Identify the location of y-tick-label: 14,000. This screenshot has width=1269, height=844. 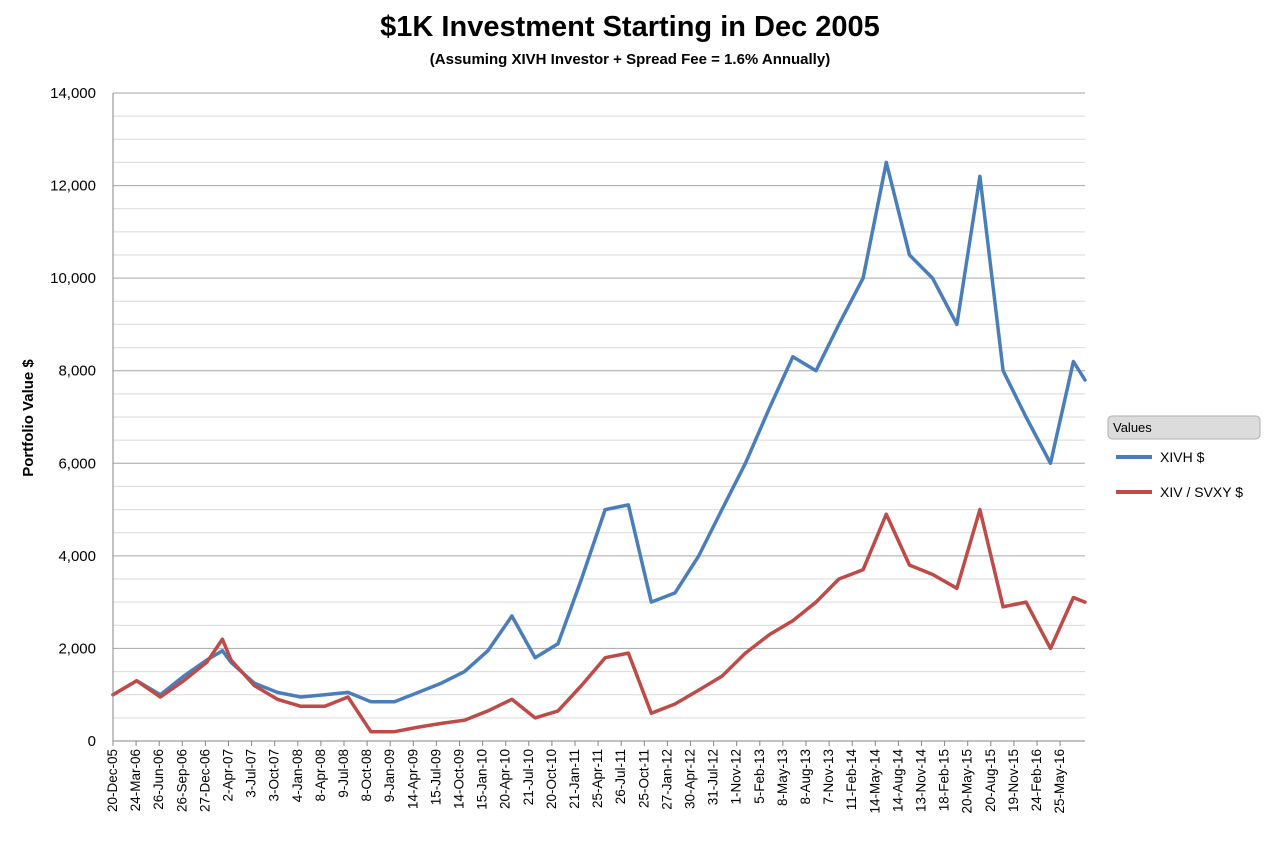
(73, 93).